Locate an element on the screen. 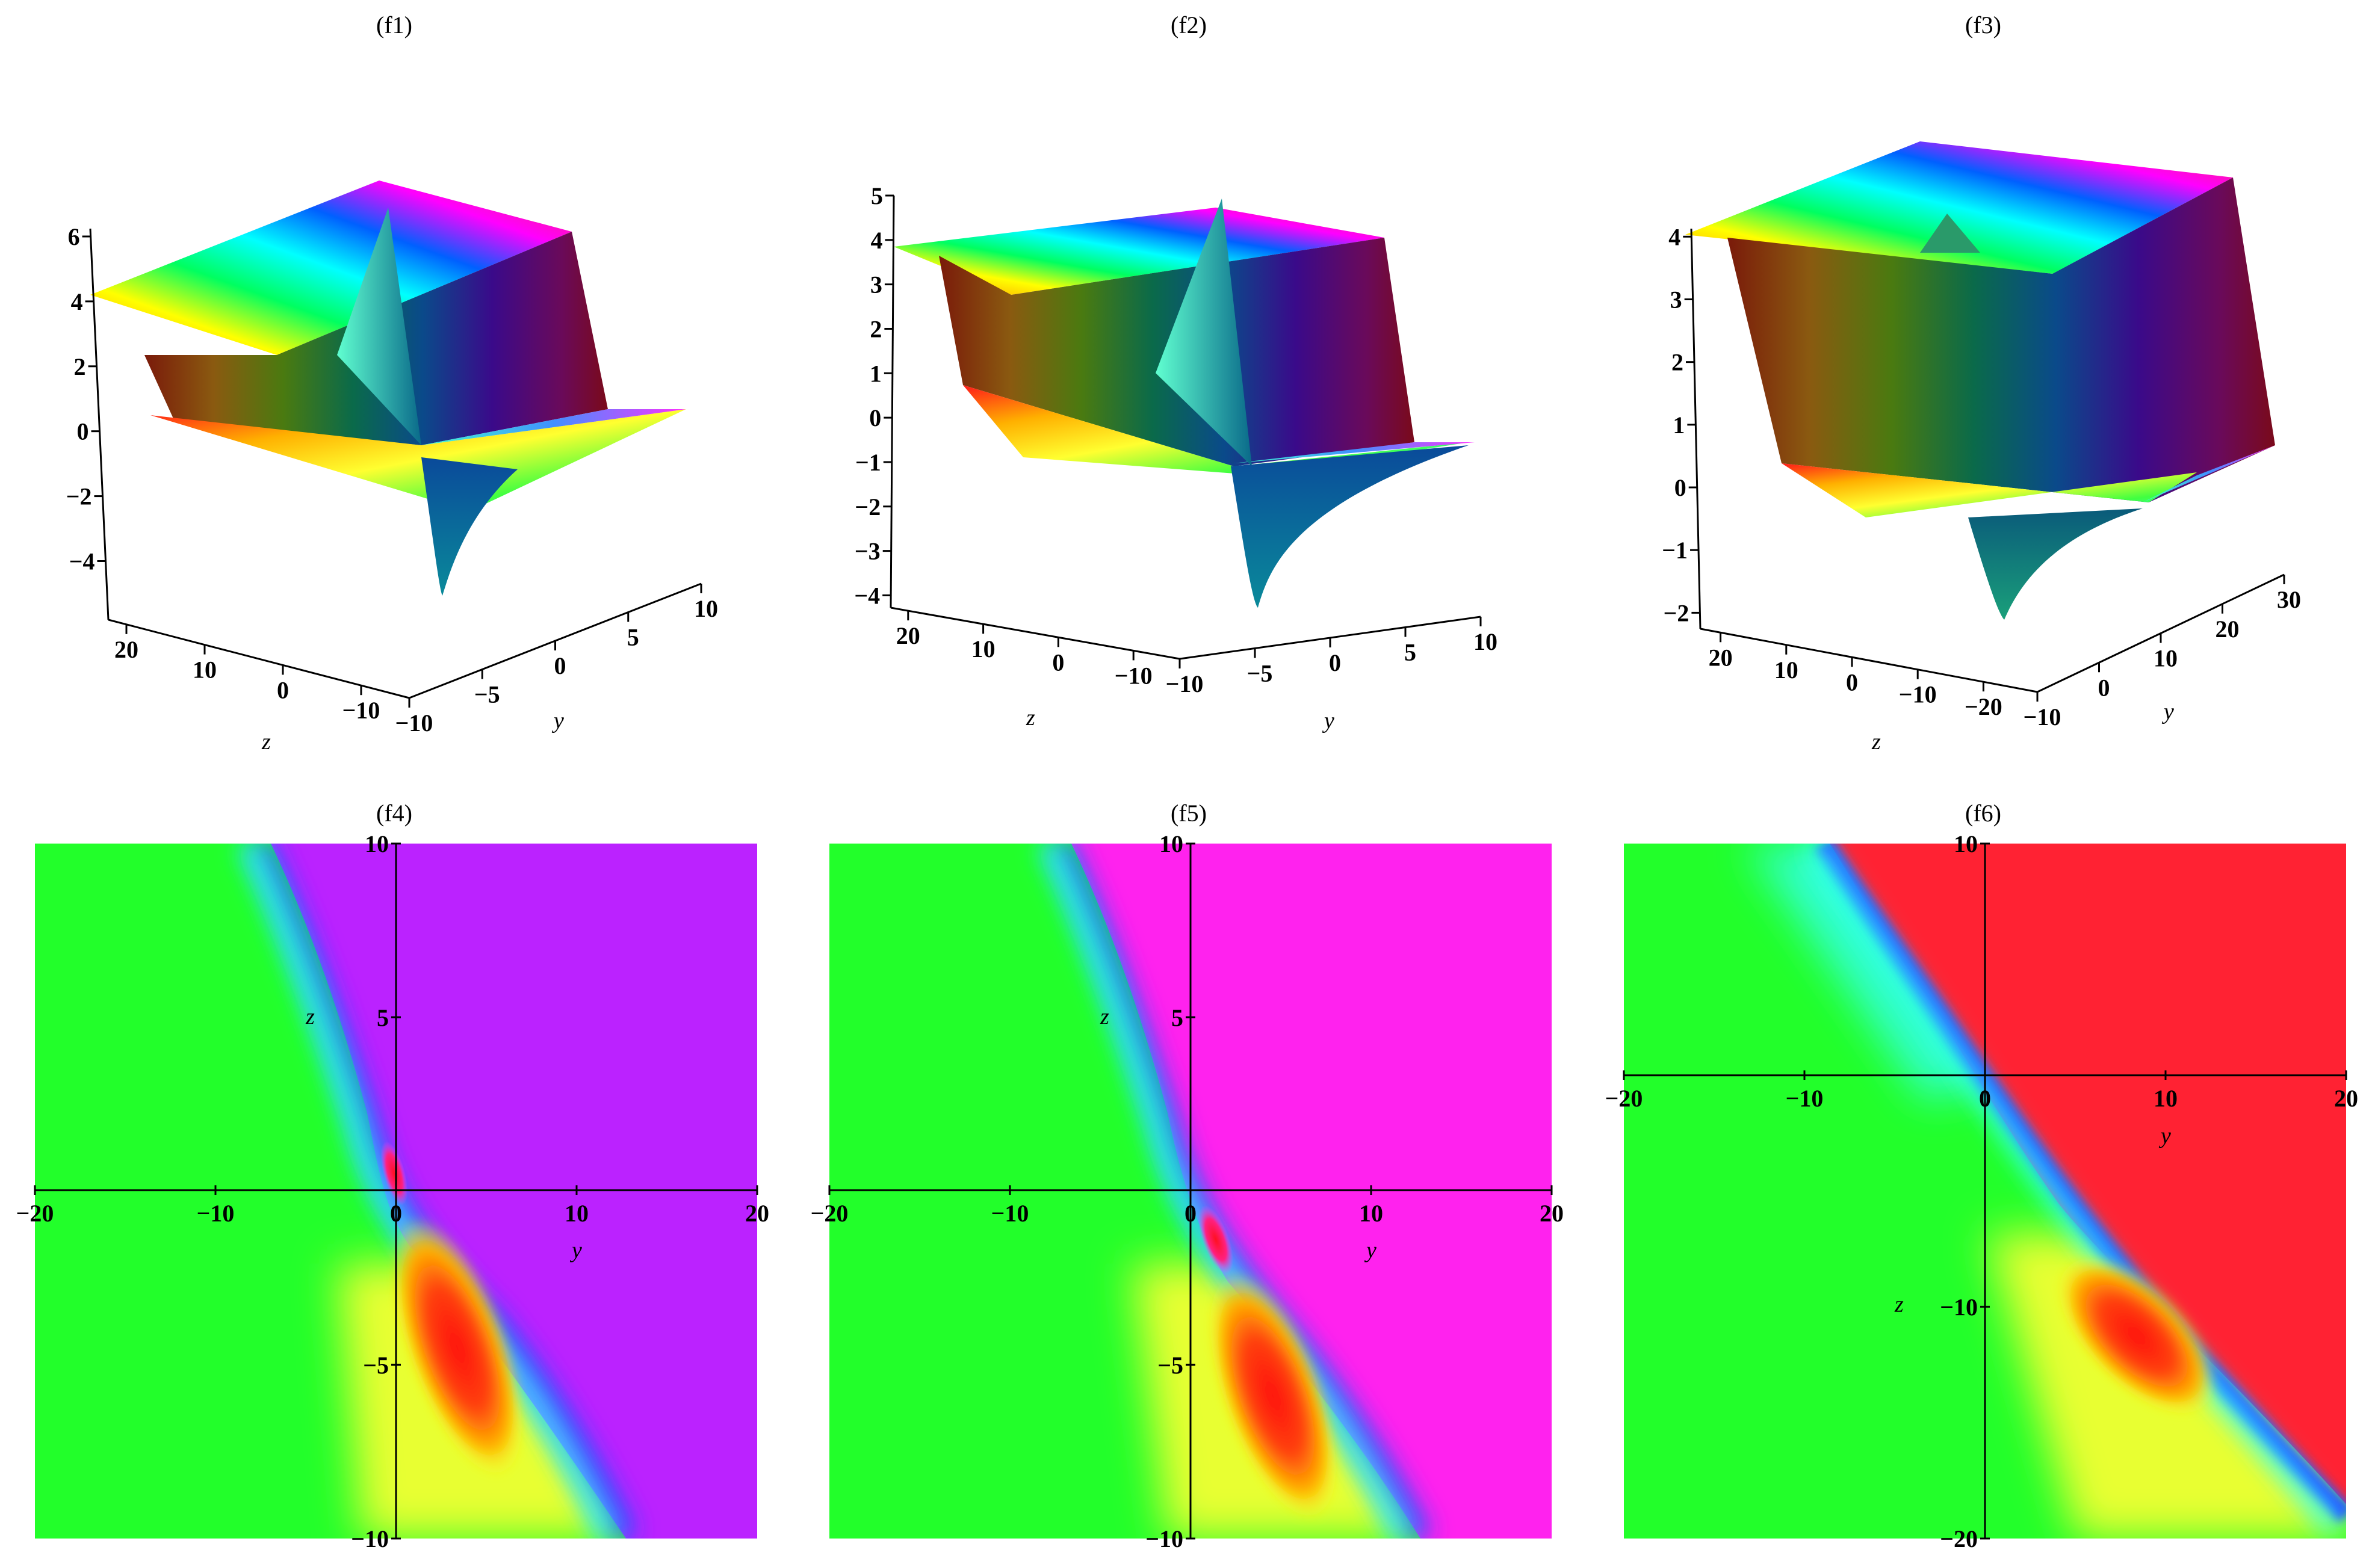  panel-title-f6: (f6) is located at coordinates (1983, 813).